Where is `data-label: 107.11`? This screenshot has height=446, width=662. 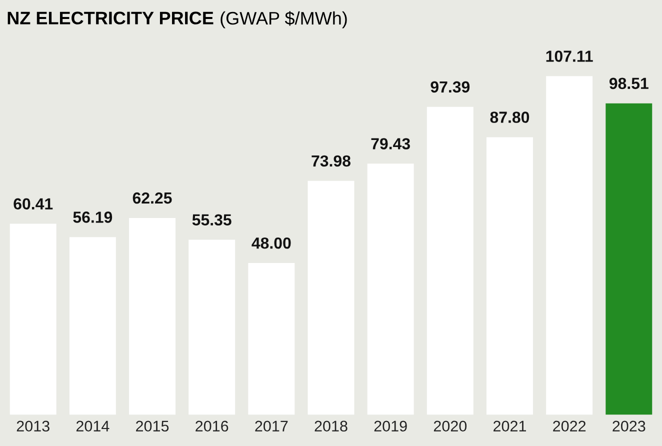 data-label: 107.11 is located at coordinates (569, 56).